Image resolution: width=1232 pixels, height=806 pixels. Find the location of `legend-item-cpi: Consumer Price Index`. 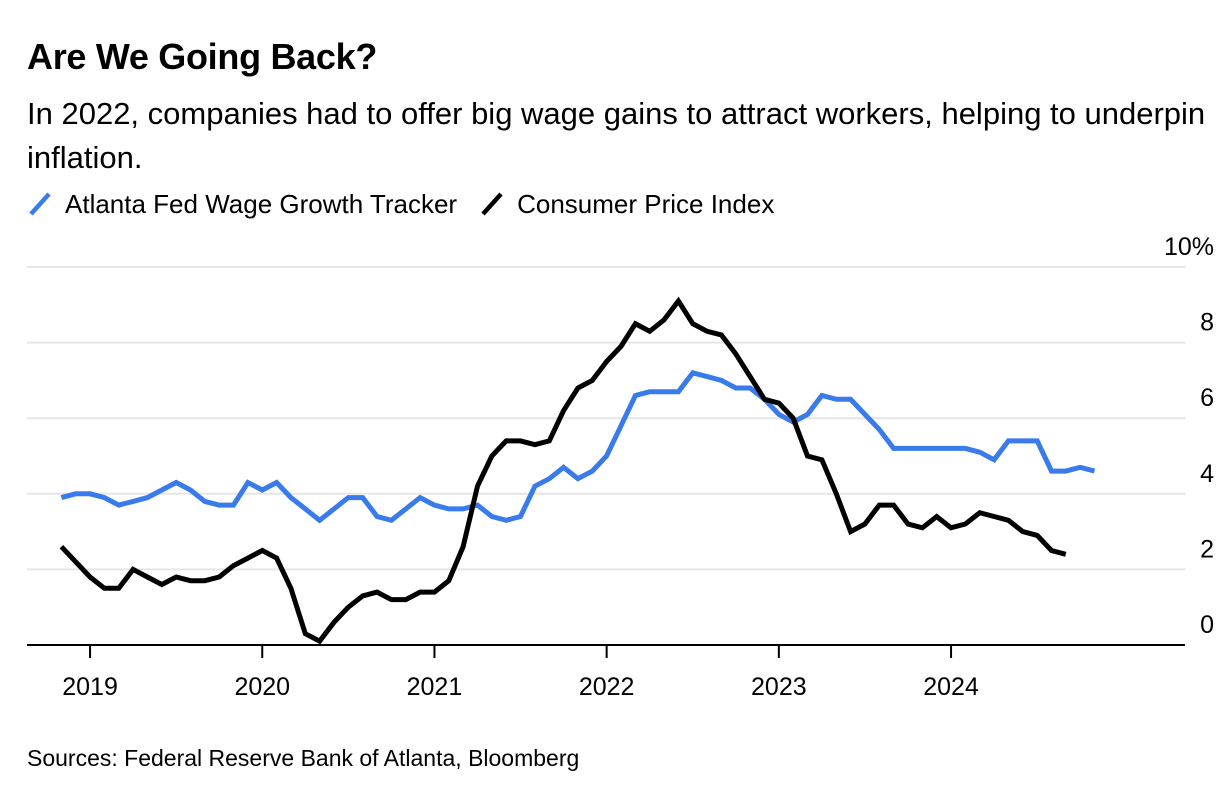

legend-item-cpi: Consumer Price Index is located at coordinates (626, 204).